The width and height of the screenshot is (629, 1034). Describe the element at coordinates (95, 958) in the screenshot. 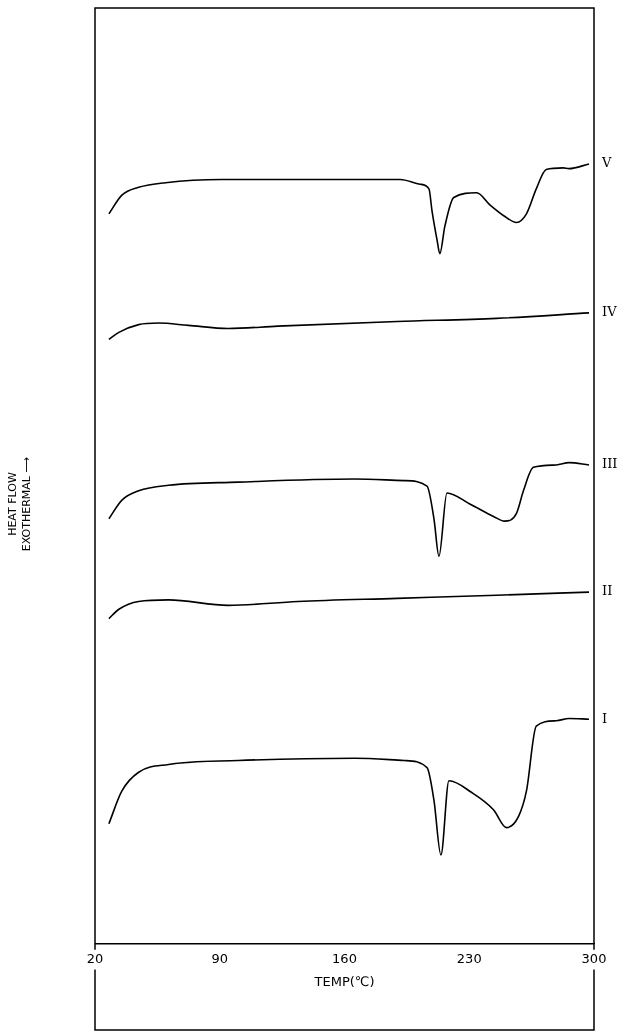

I see `x-tick-label: 20` at that location.